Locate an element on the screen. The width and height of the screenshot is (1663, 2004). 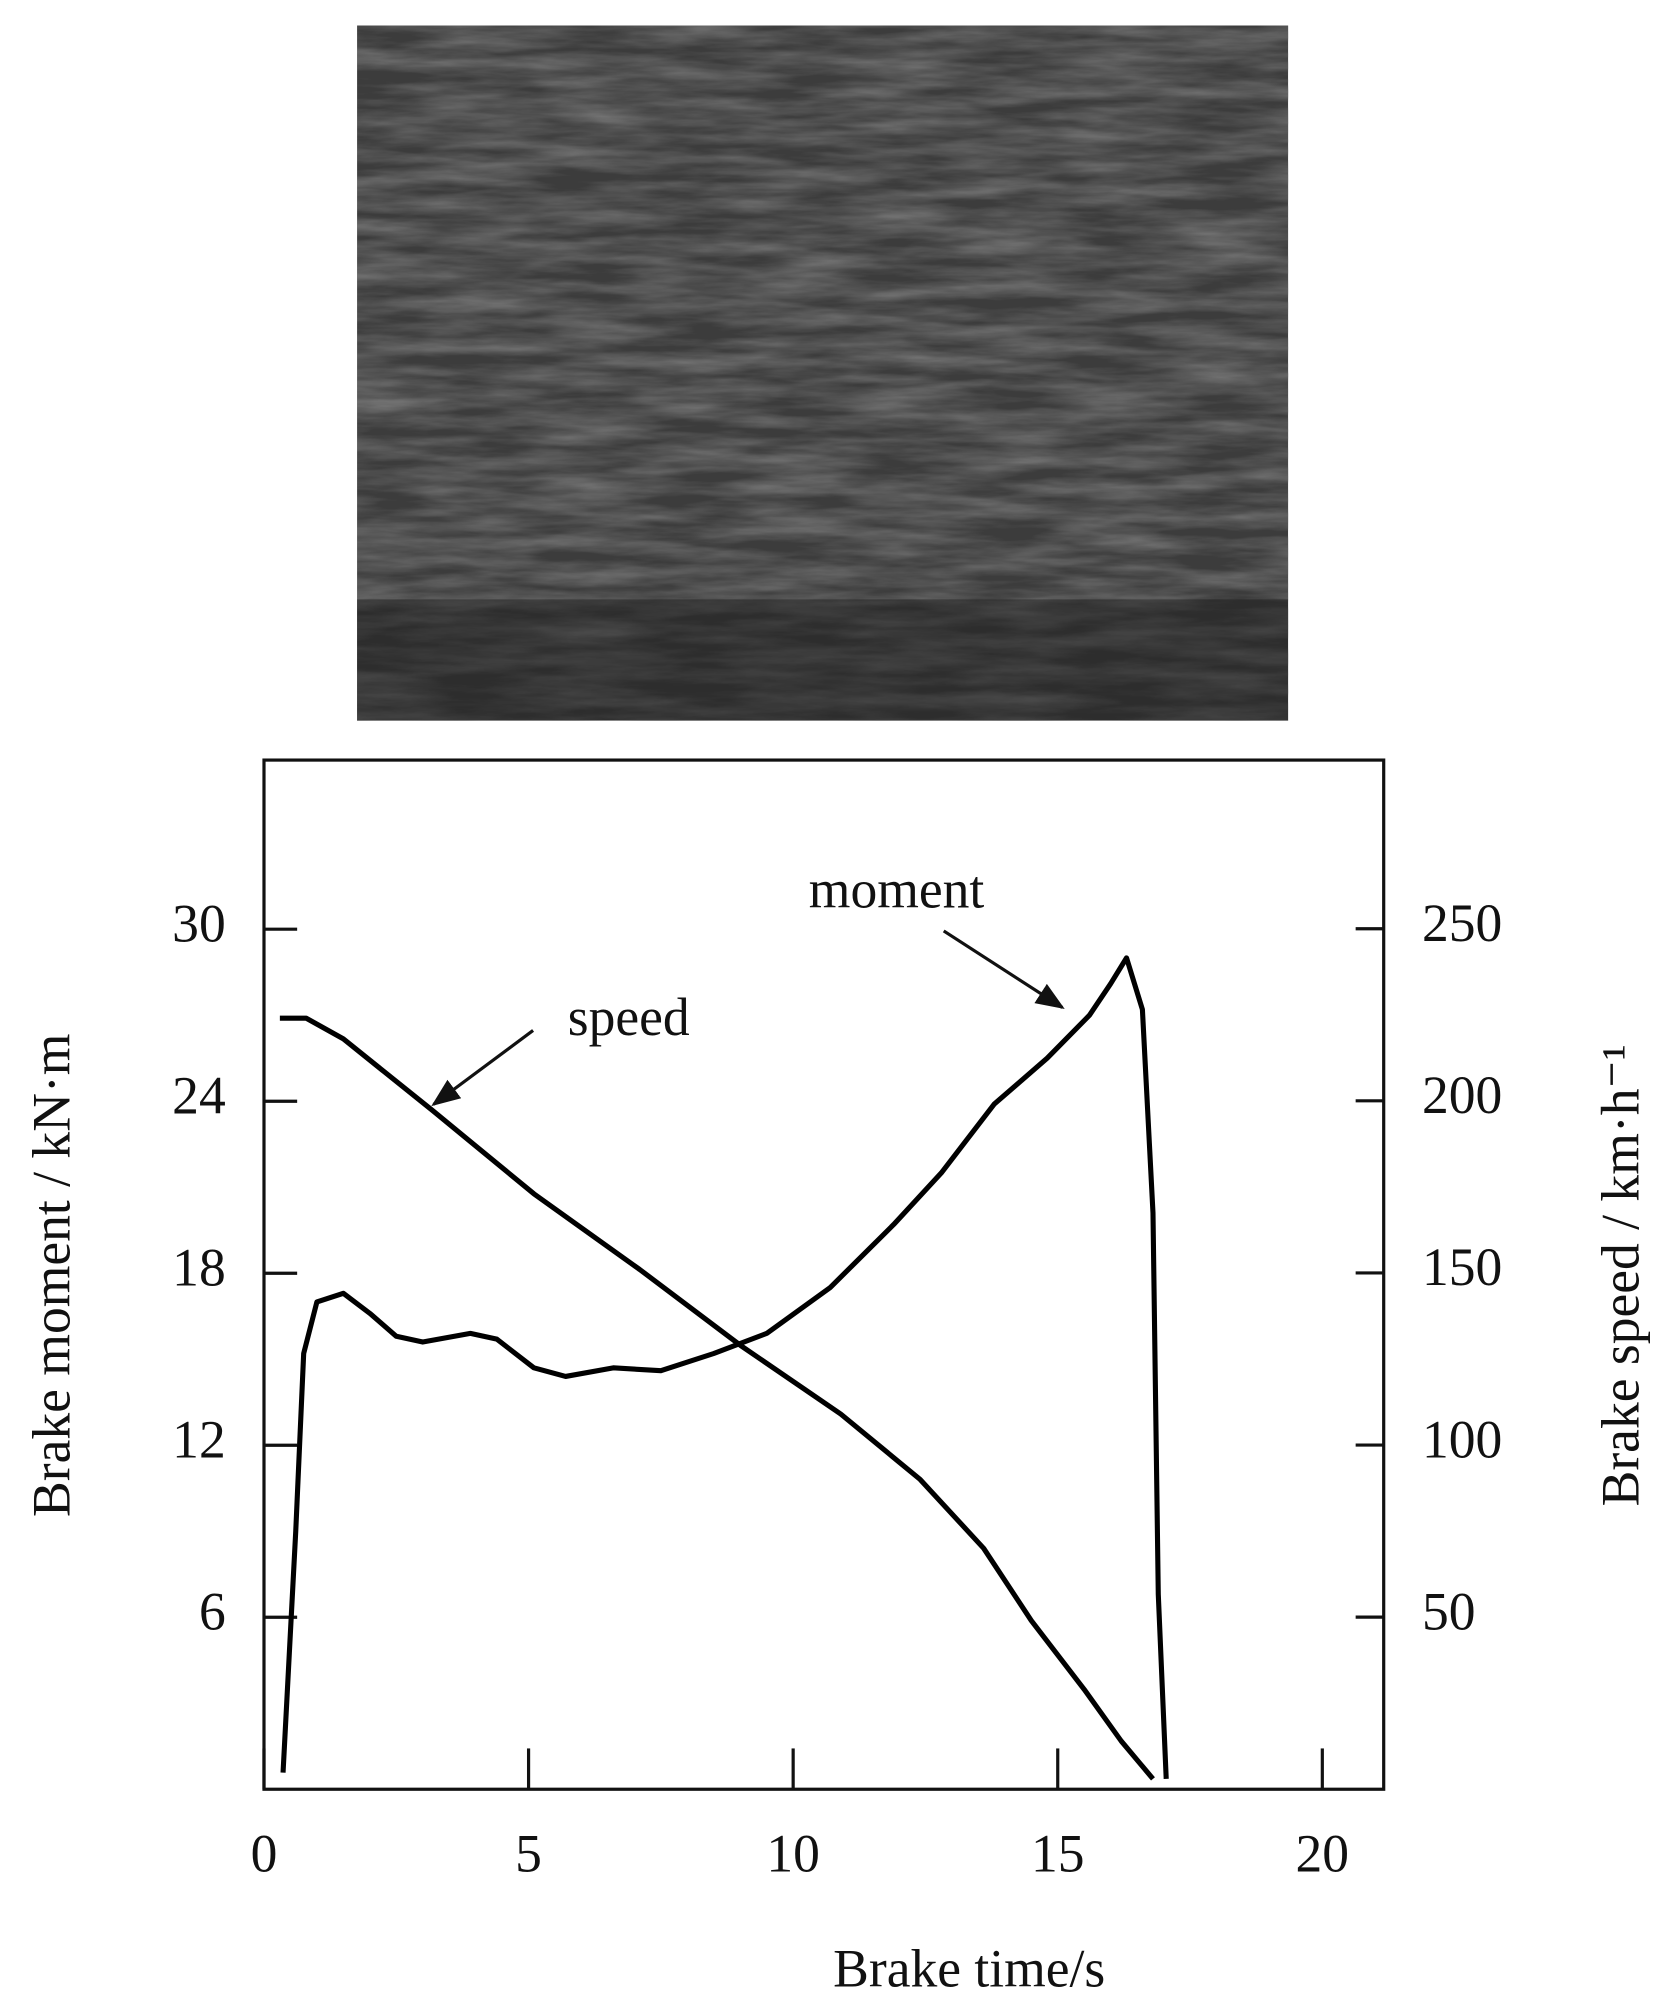
x-tick-label: 0 is located at coordinates (264, 1854).